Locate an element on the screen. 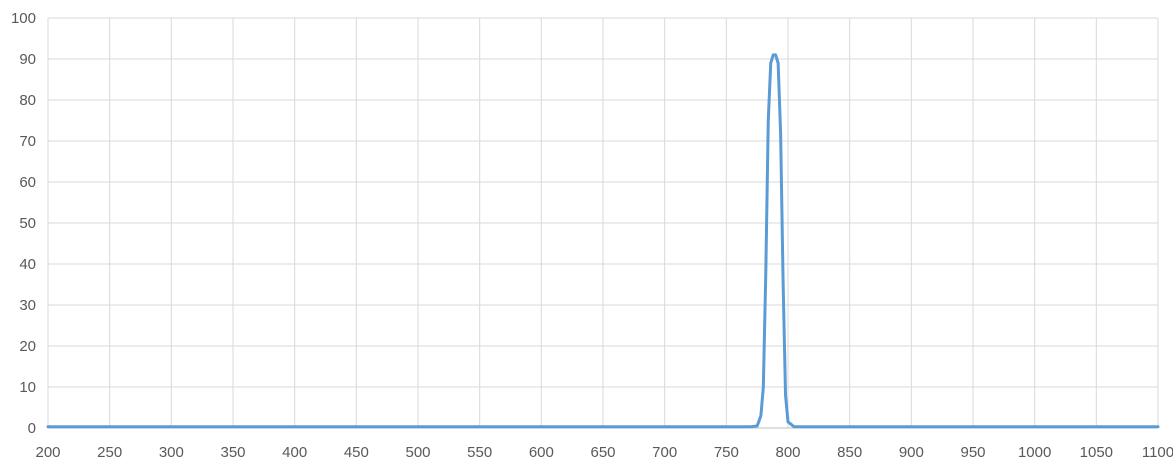 The image size is (1173, 462). y-tick-label: 100 is located at coordinates (23, 18).